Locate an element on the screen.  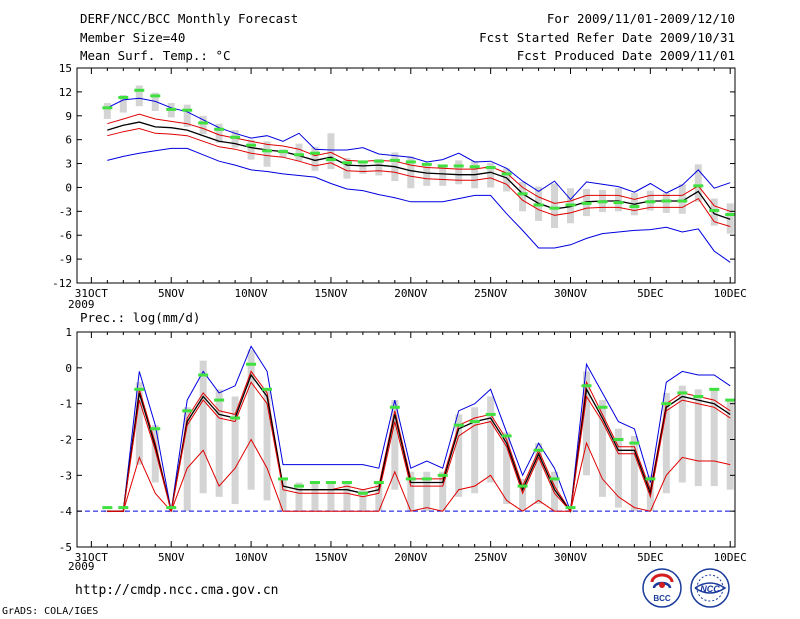
precip-x-tick-label: 30NOV is located at coordinates (570, 557).